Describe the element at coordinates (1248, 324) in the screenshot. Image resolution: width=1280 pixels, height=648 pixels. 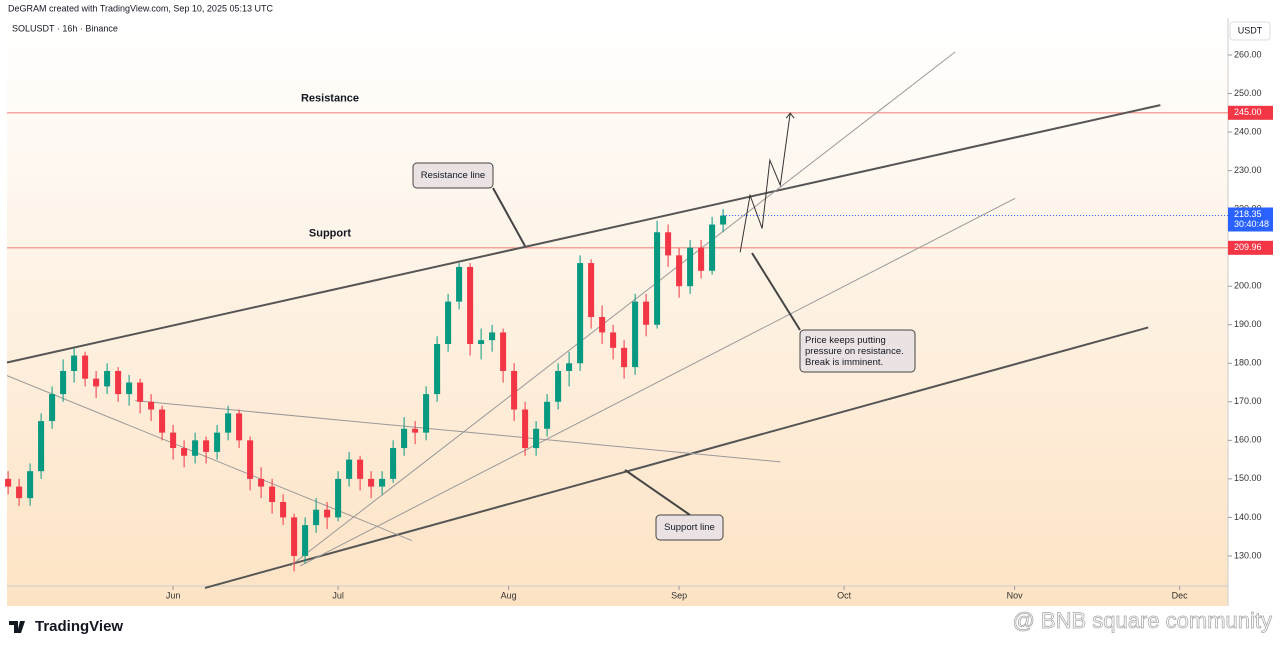
I see `y-tick-label: 190.00` at that location.